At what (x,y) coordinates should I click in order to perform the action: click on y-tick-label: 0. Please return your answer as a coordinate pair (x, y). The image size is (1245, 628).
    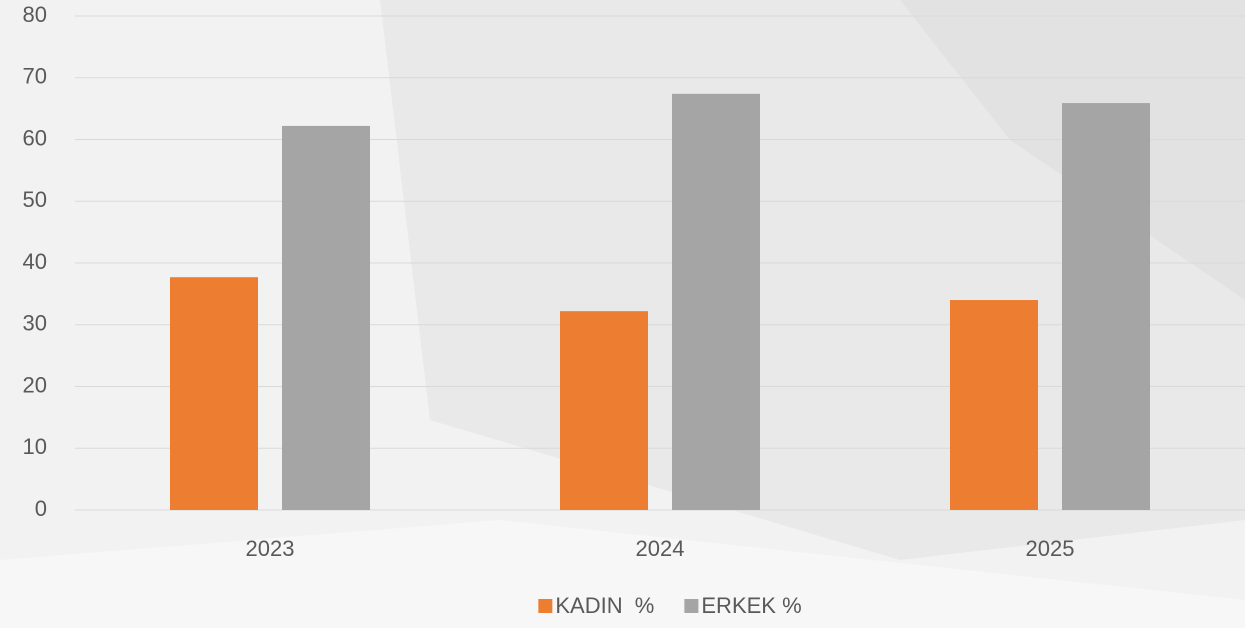
    Looking at the image, I should click on (41, 508).